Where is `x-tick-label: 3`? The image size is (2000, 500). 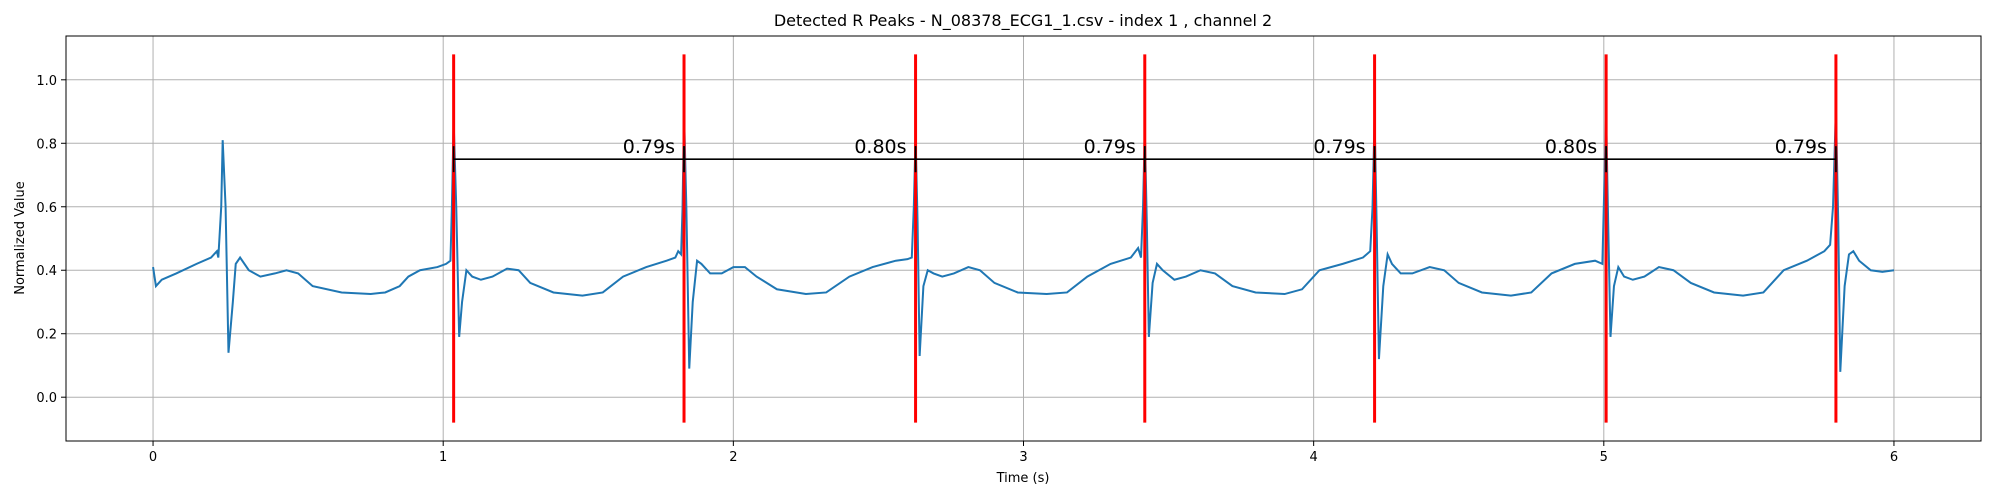 x-tick-label: 3 is located at coordinates (1023, 457).